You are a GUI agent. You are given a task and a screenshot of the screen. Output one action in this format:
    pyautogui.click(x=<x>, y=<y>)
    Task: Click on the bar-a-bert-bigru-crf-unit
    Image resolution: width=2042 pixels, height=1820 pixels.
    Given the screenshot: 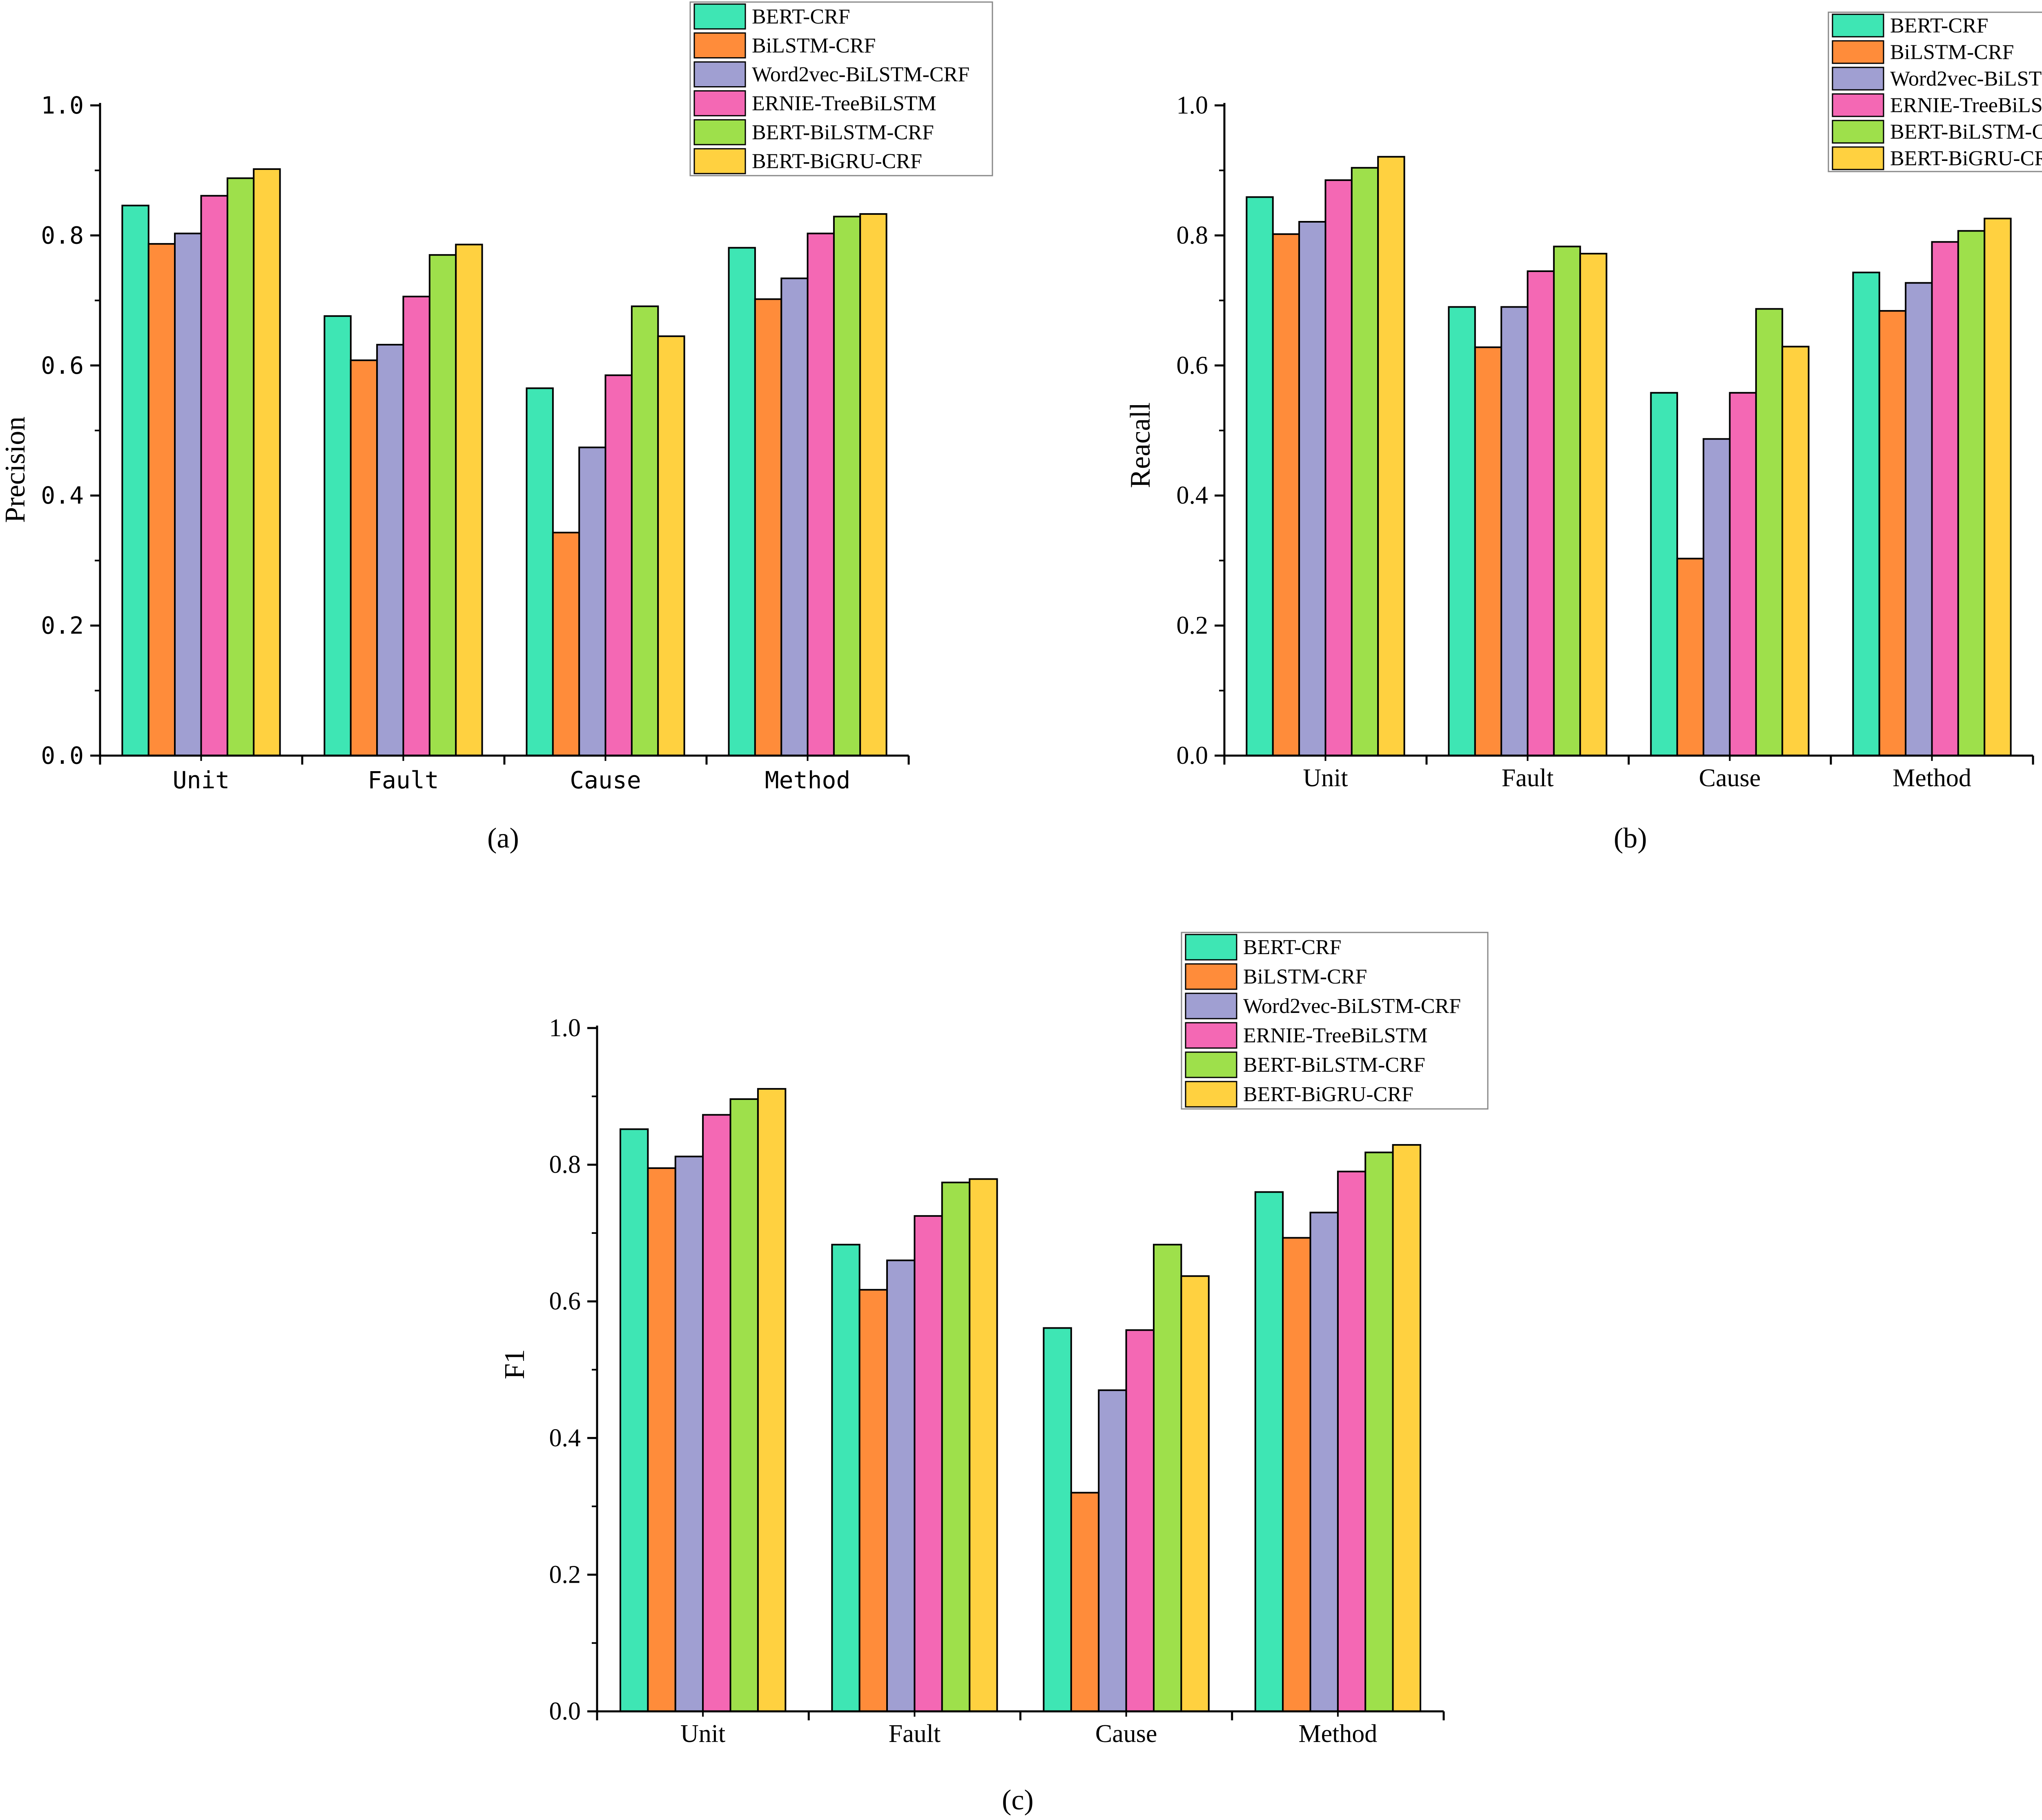 What is the action you would take?
    pyautogui.click(x=267, y=462)
    